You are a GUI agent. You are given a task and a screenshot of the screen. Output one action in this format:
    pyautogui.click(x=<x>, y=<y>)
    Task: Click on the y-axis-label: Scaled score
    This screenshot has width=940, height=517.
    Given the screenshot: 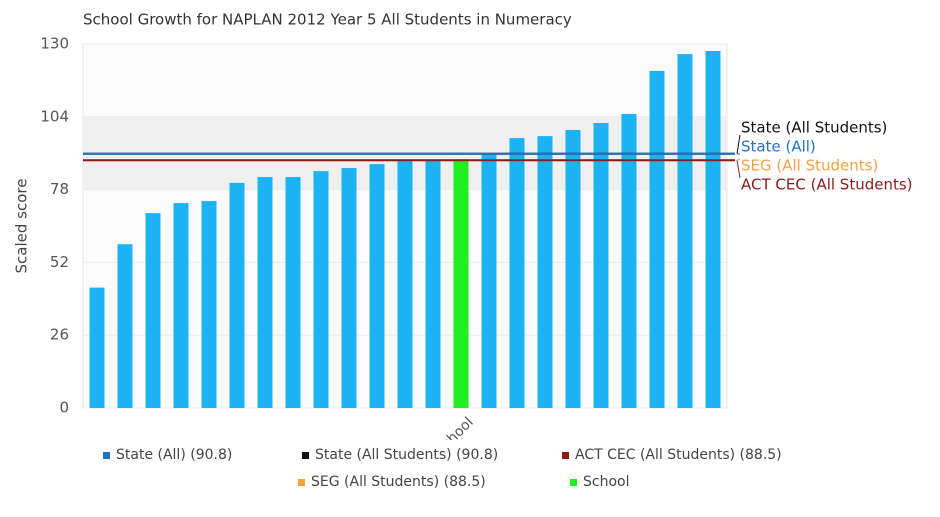 What is the action you would take?
    pyautogui.click(x=22, y=226)
    